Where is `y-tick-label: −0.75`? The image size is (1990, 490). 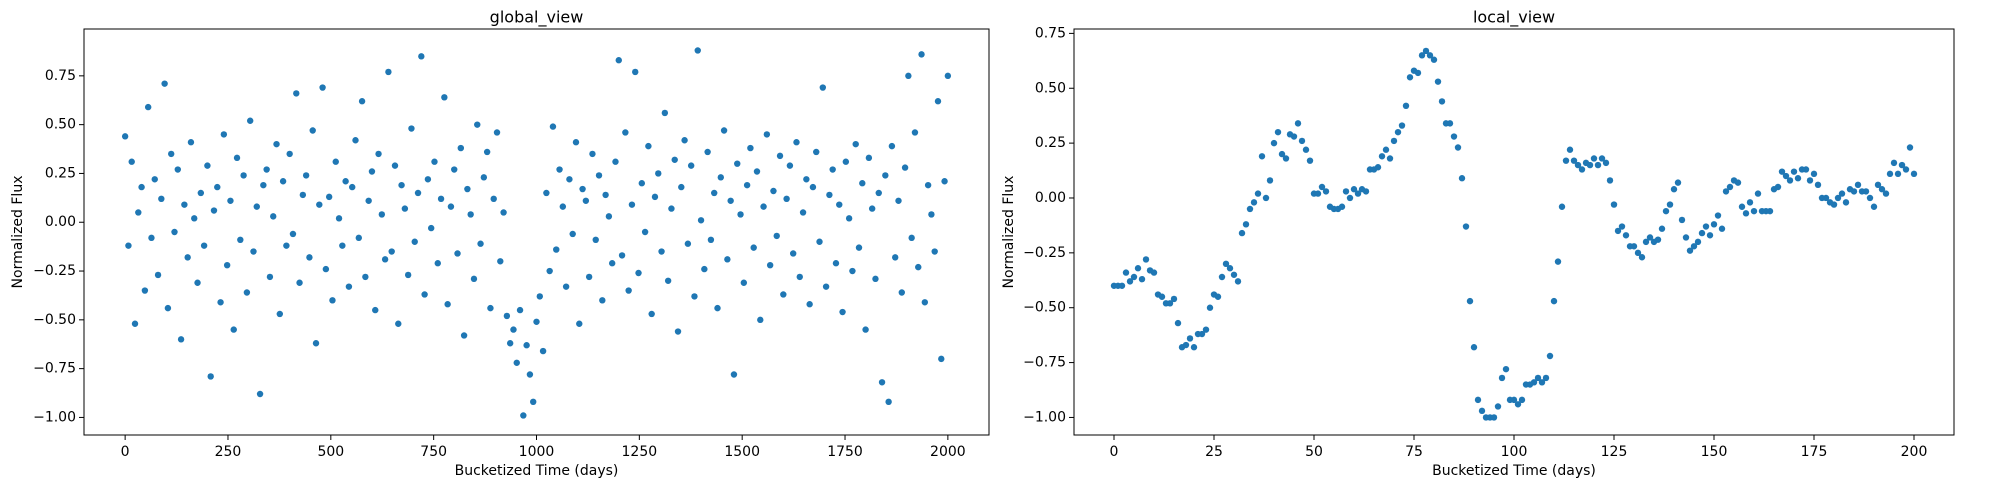
y-tick-label: −0.75 is located at coordinates (54, 369).